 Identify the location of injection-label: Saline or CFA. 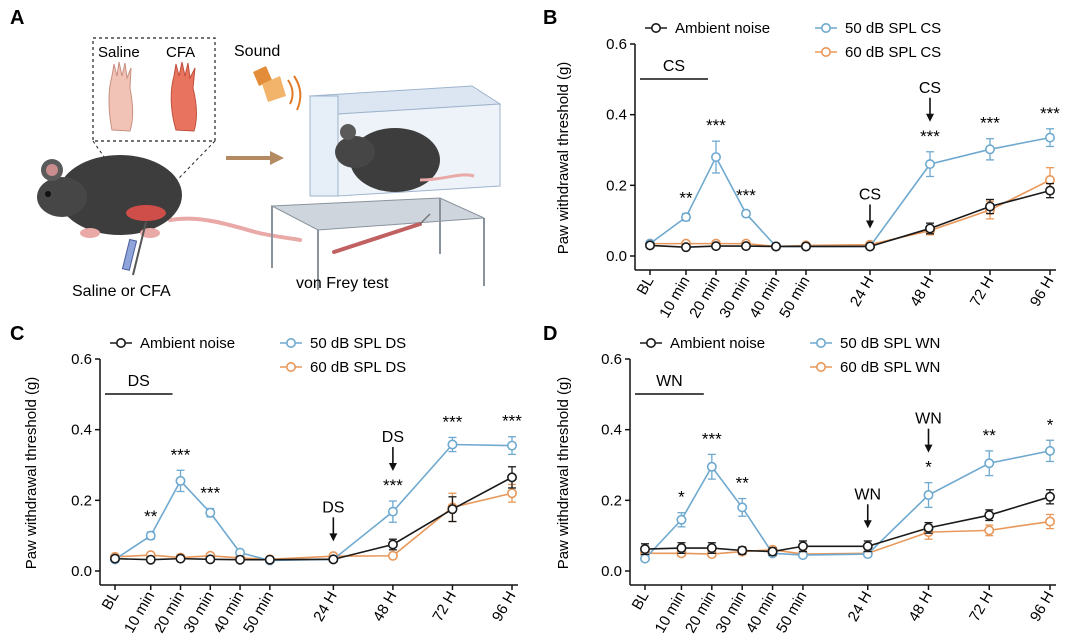
(121, 291).